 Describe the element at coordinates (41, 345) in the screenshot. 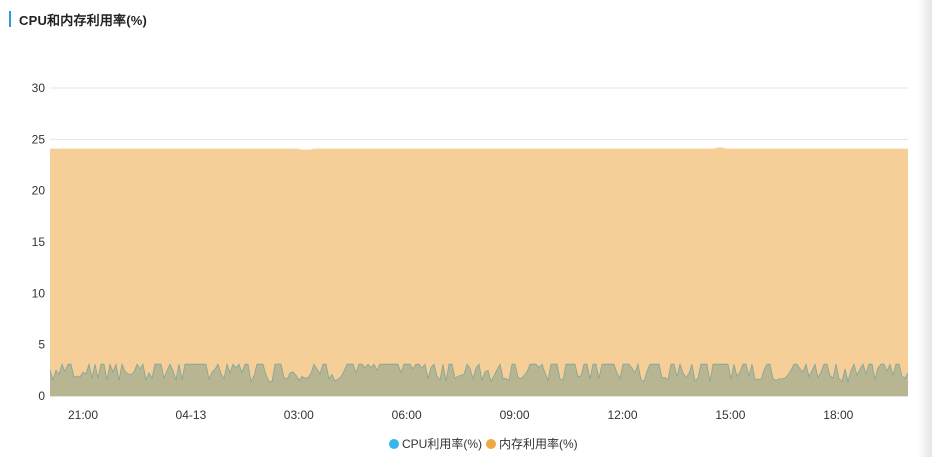

I see `y-tick-label: 5` at that location.